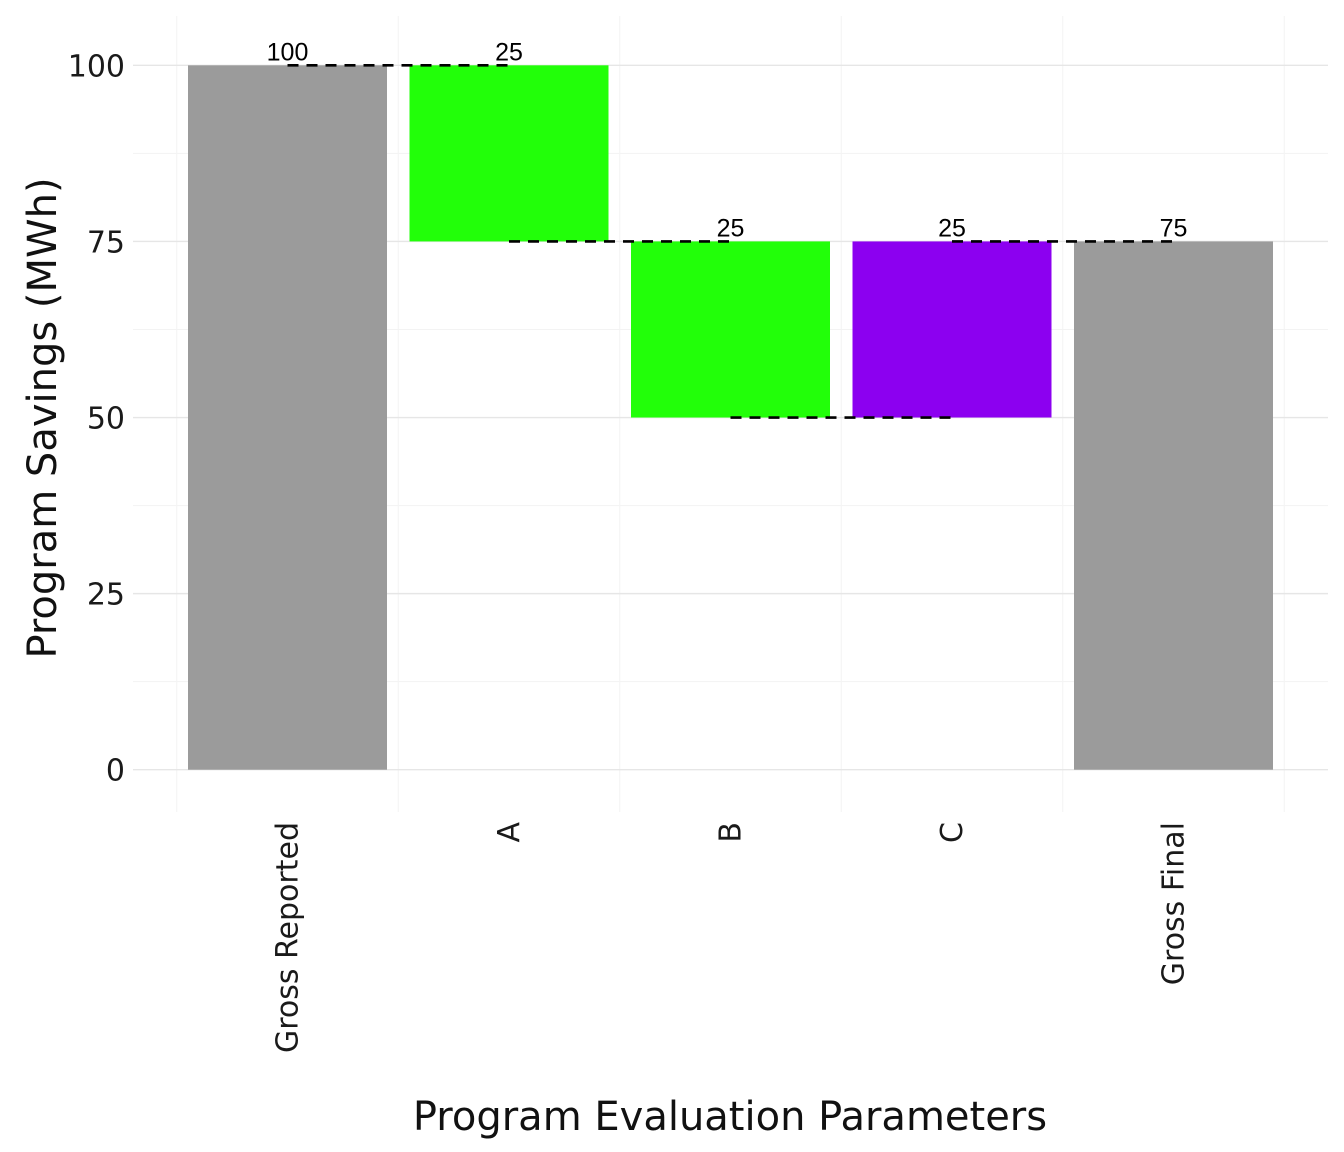 The height and width of the screenshot is (1152, 1344). What do you see at coordinates (43, 417) in the screenshot?
I see `y-axis-title: Program Savings (MWh)` at bounding box center [43, 417].